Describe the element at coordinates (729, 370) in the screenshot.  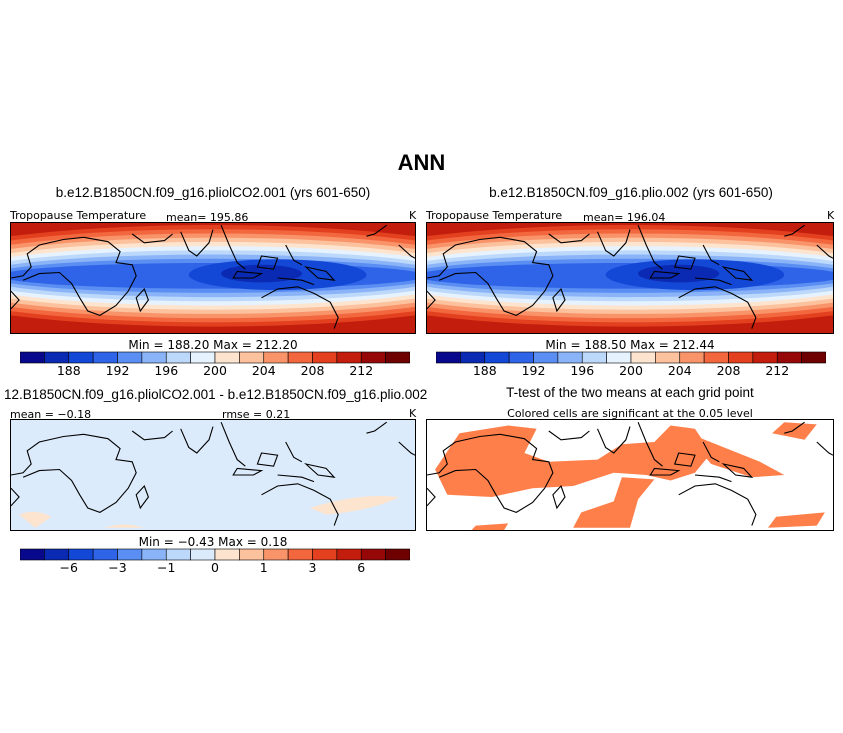
I see `colorbar-tick-label: 208` at that location.